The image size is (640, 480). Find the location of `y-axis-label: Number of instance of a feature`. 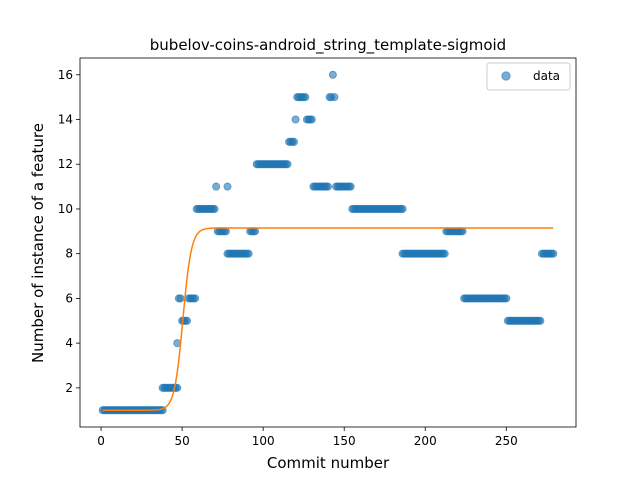

y-axis-label: Number of instance of a feature is located at coordinates (38, 243).